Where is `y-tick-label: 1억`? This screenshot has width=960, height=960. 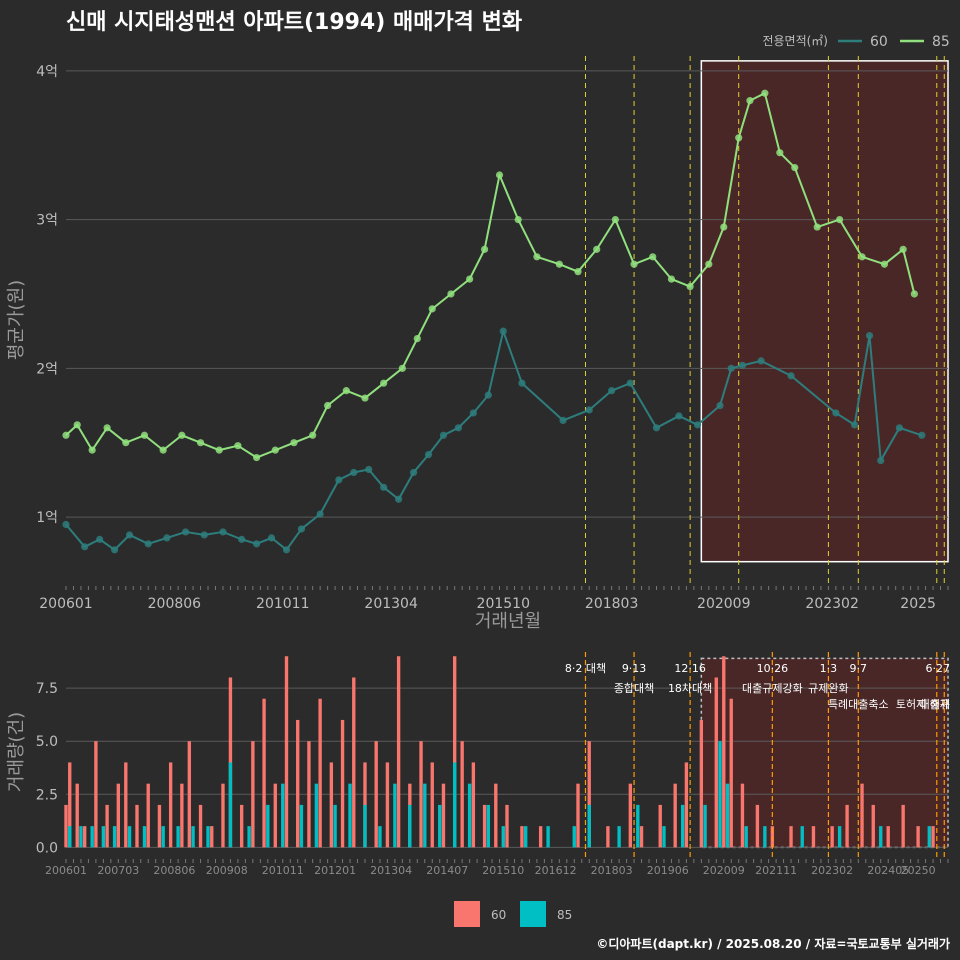 y-tick-label: 1억 is located at coordinates (47, 518).